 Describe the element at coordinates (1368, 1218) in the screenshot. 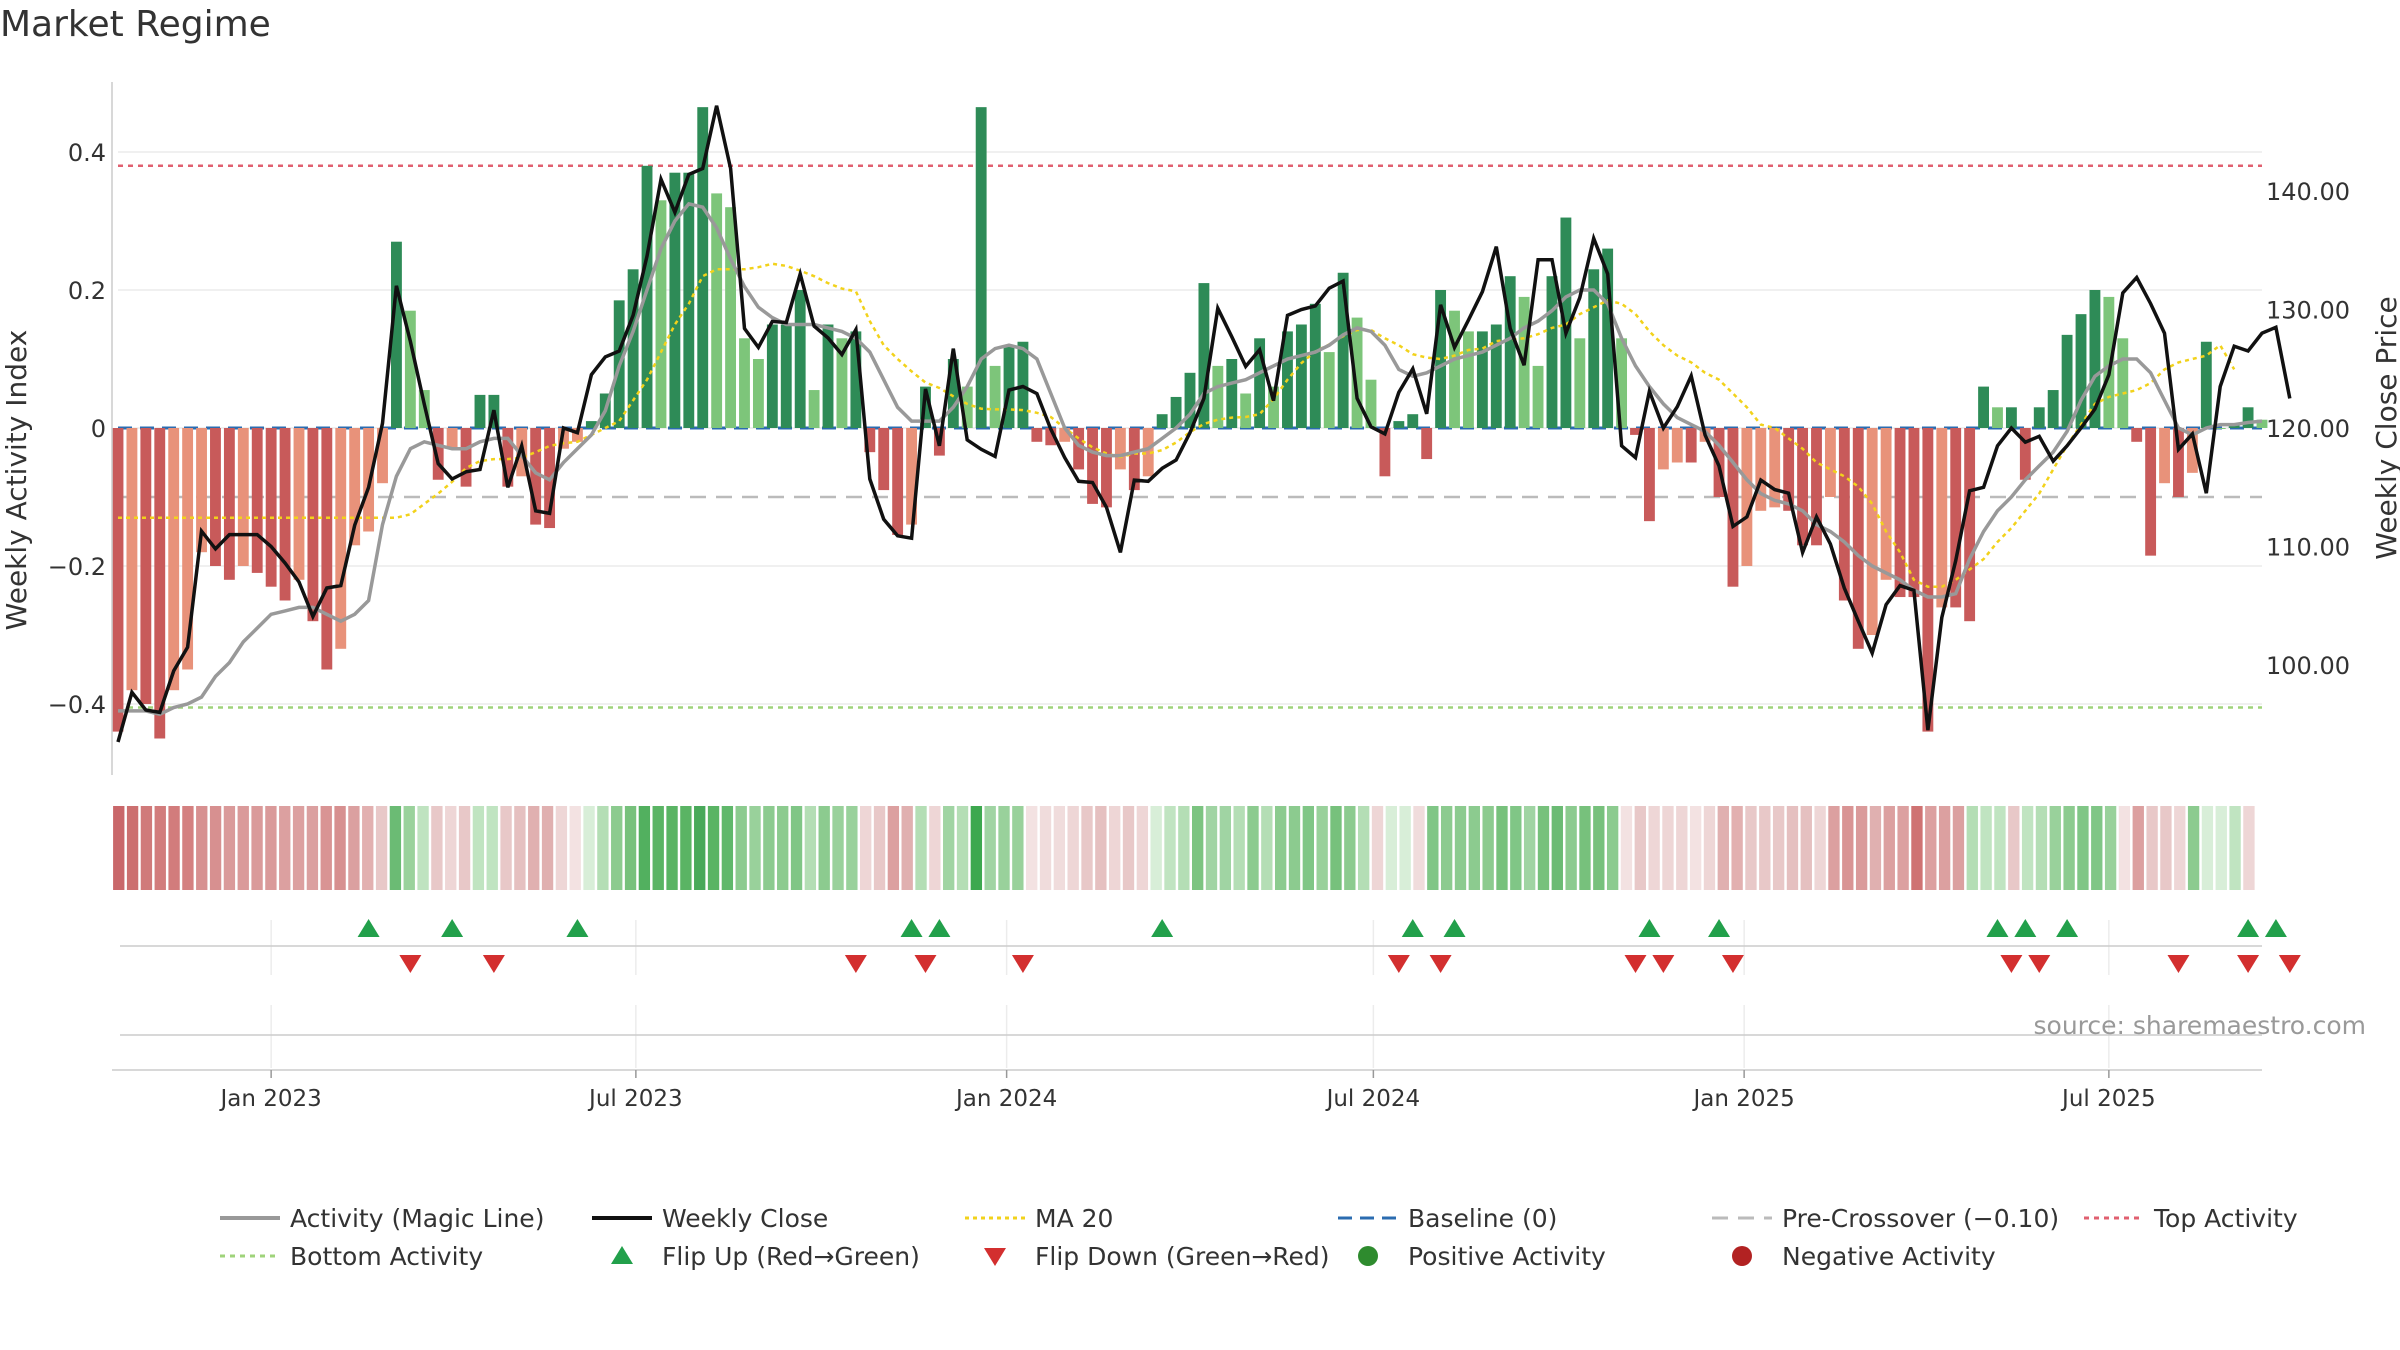

I see `legend-key-baseline` at that location.